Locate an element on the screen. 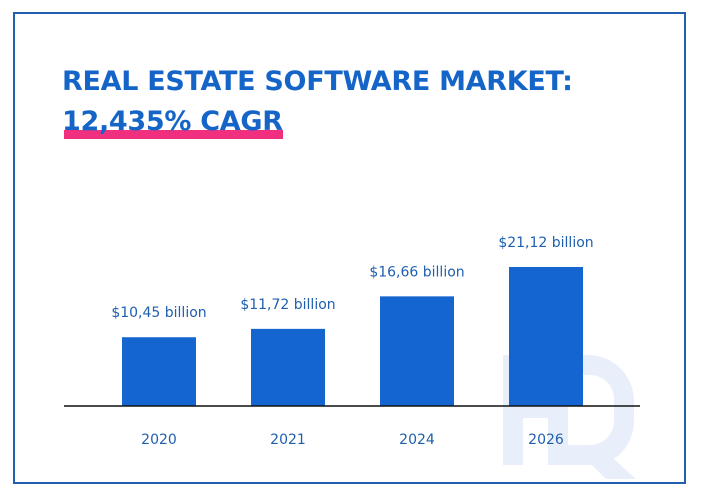 This screenshot has width=703, height=500. x-tick-label-2021: 2021 is located at coordinates (288, 440).